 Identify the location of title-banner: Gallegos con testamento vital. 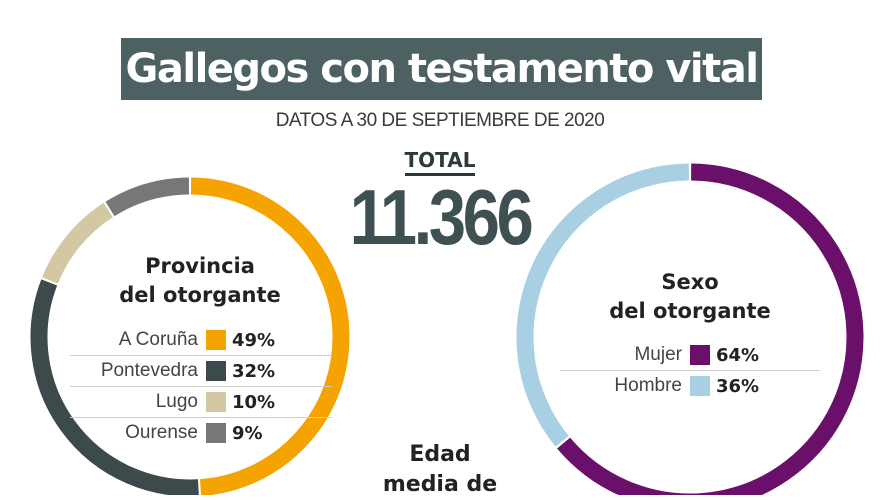
(441, 69).